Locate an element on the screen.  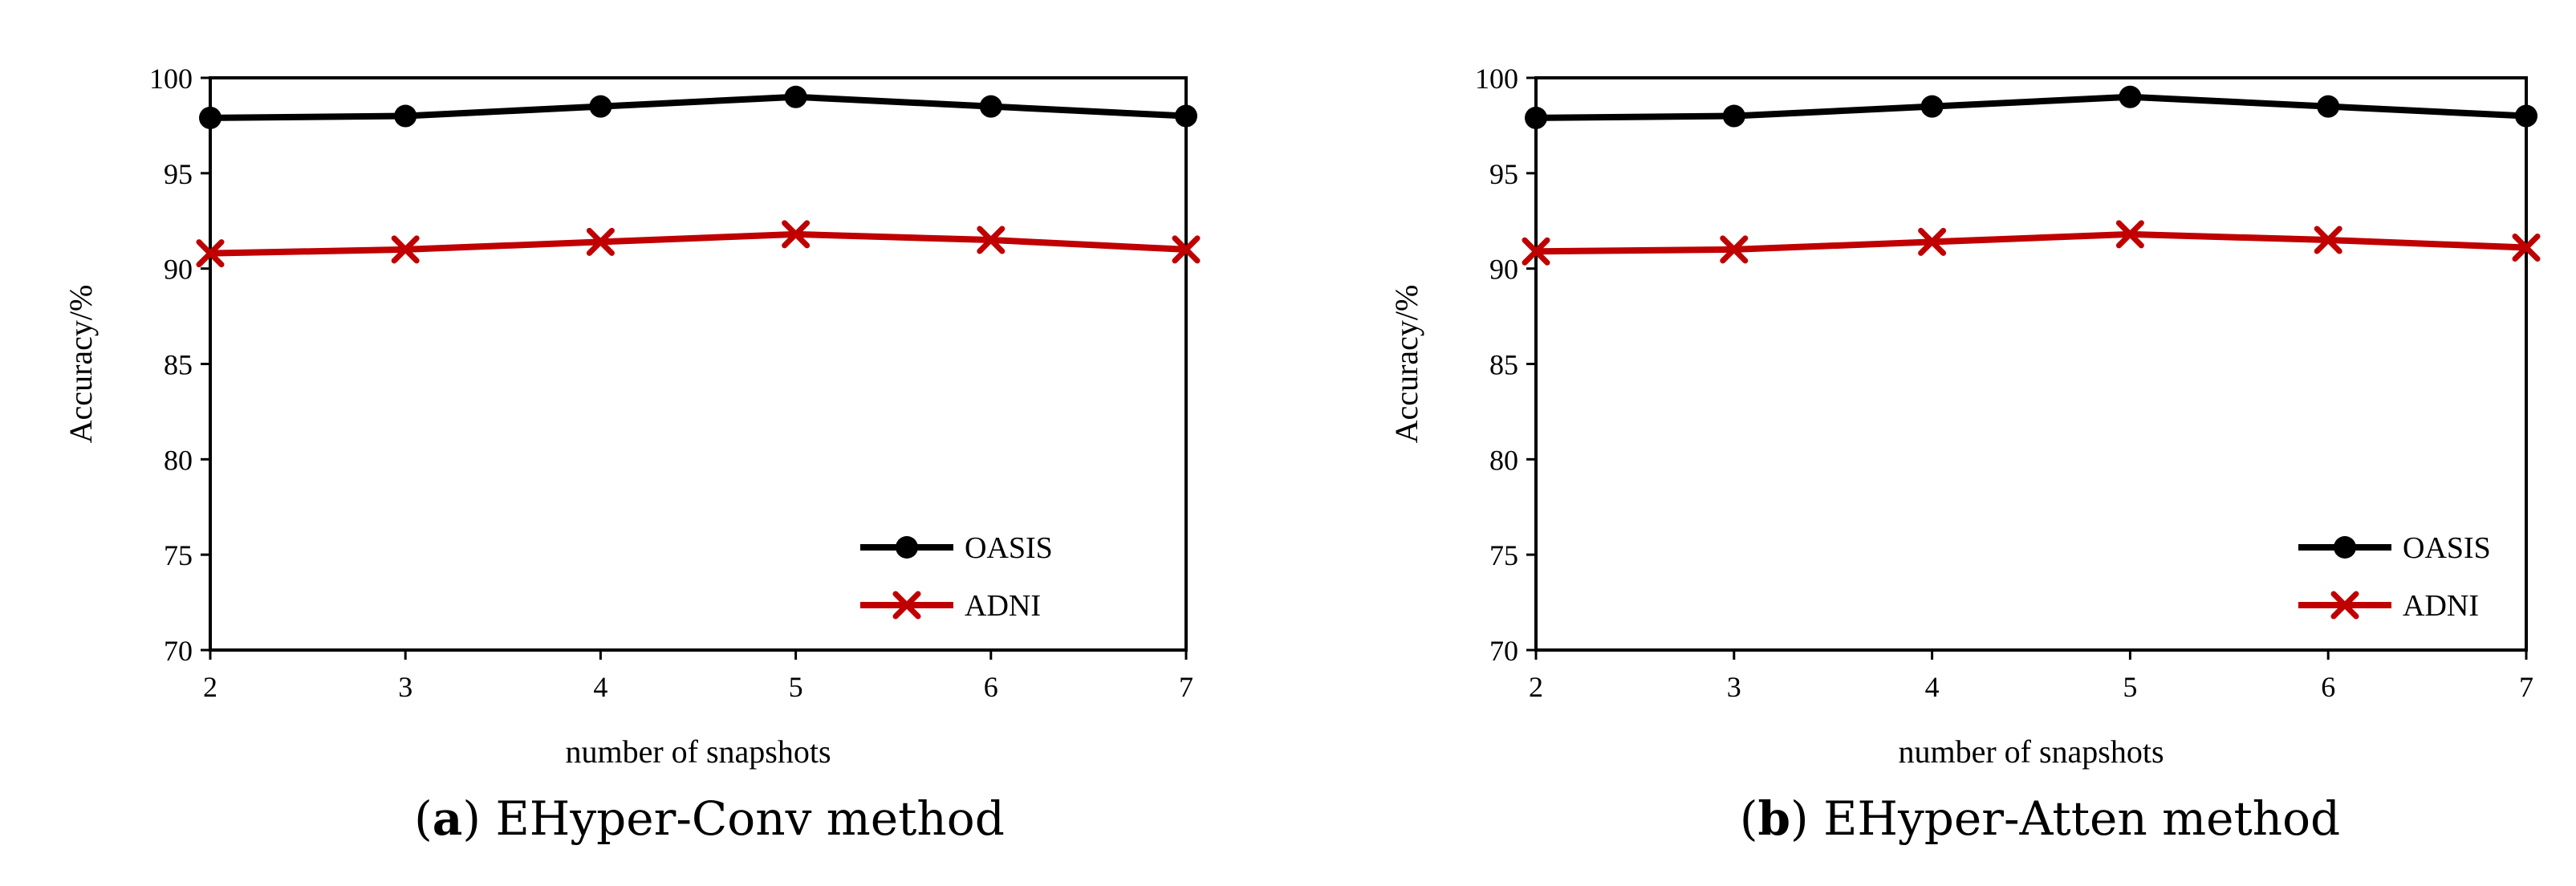
panel-caption: (b) EHyper-Atten method is located at coordinates (2040, 818).